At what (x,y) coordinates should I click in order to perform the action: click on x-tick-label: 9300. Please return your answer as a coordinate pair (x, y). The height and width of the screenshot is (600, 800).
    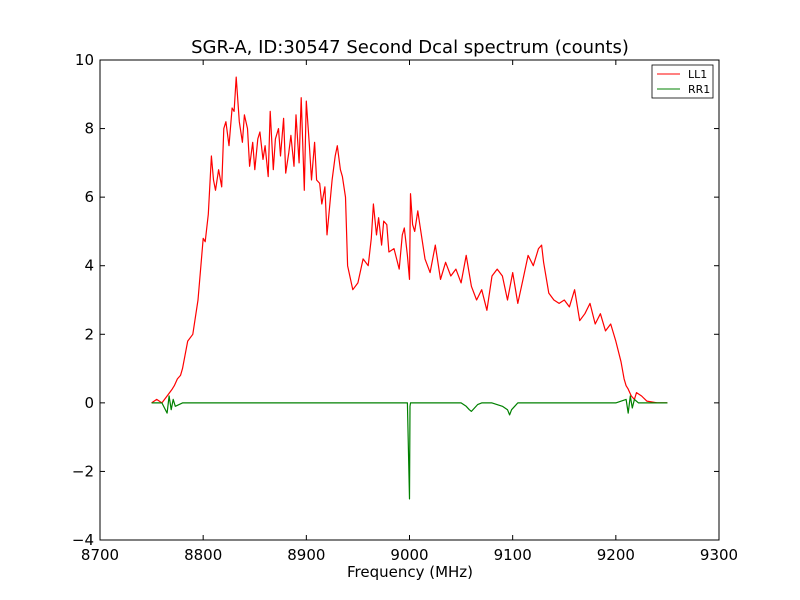
    Looking at the image, I should click on (719, 555).